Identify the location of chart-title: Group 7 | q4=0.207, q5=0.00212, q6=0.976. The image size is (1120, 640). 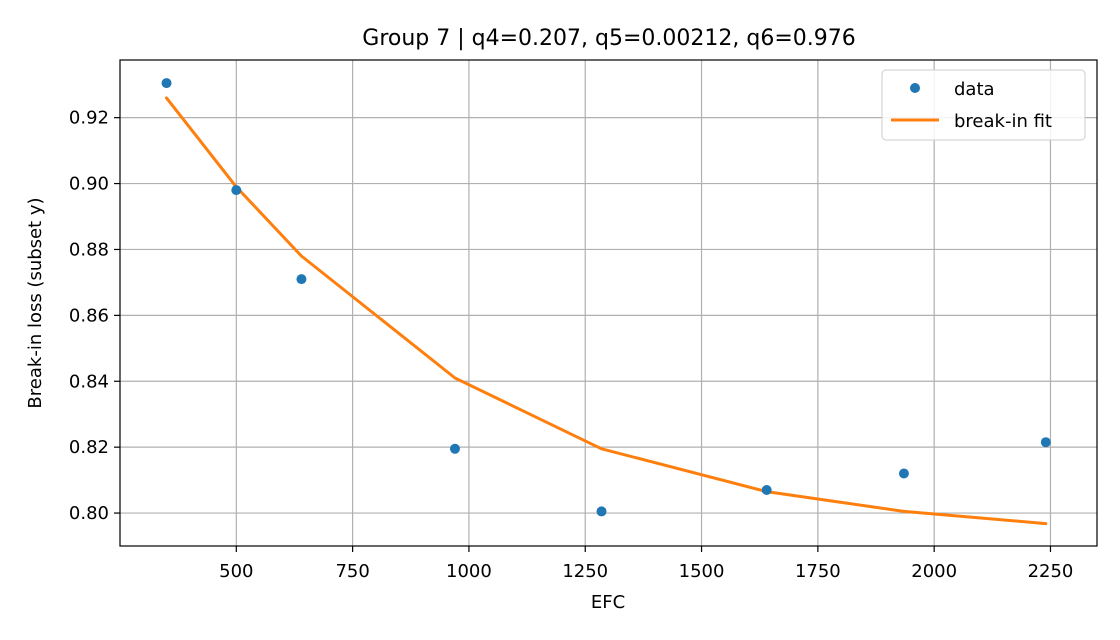
(608, 38).